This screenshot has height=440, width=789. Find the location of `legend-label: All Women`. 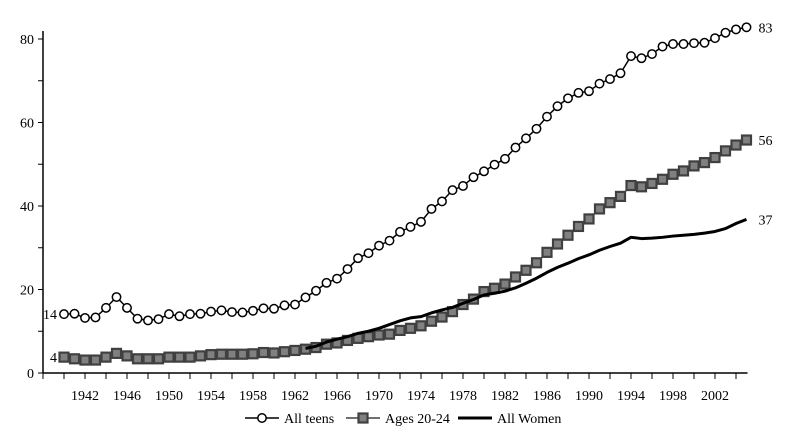

legend-label: All Women is located at coordinates (529, 419).